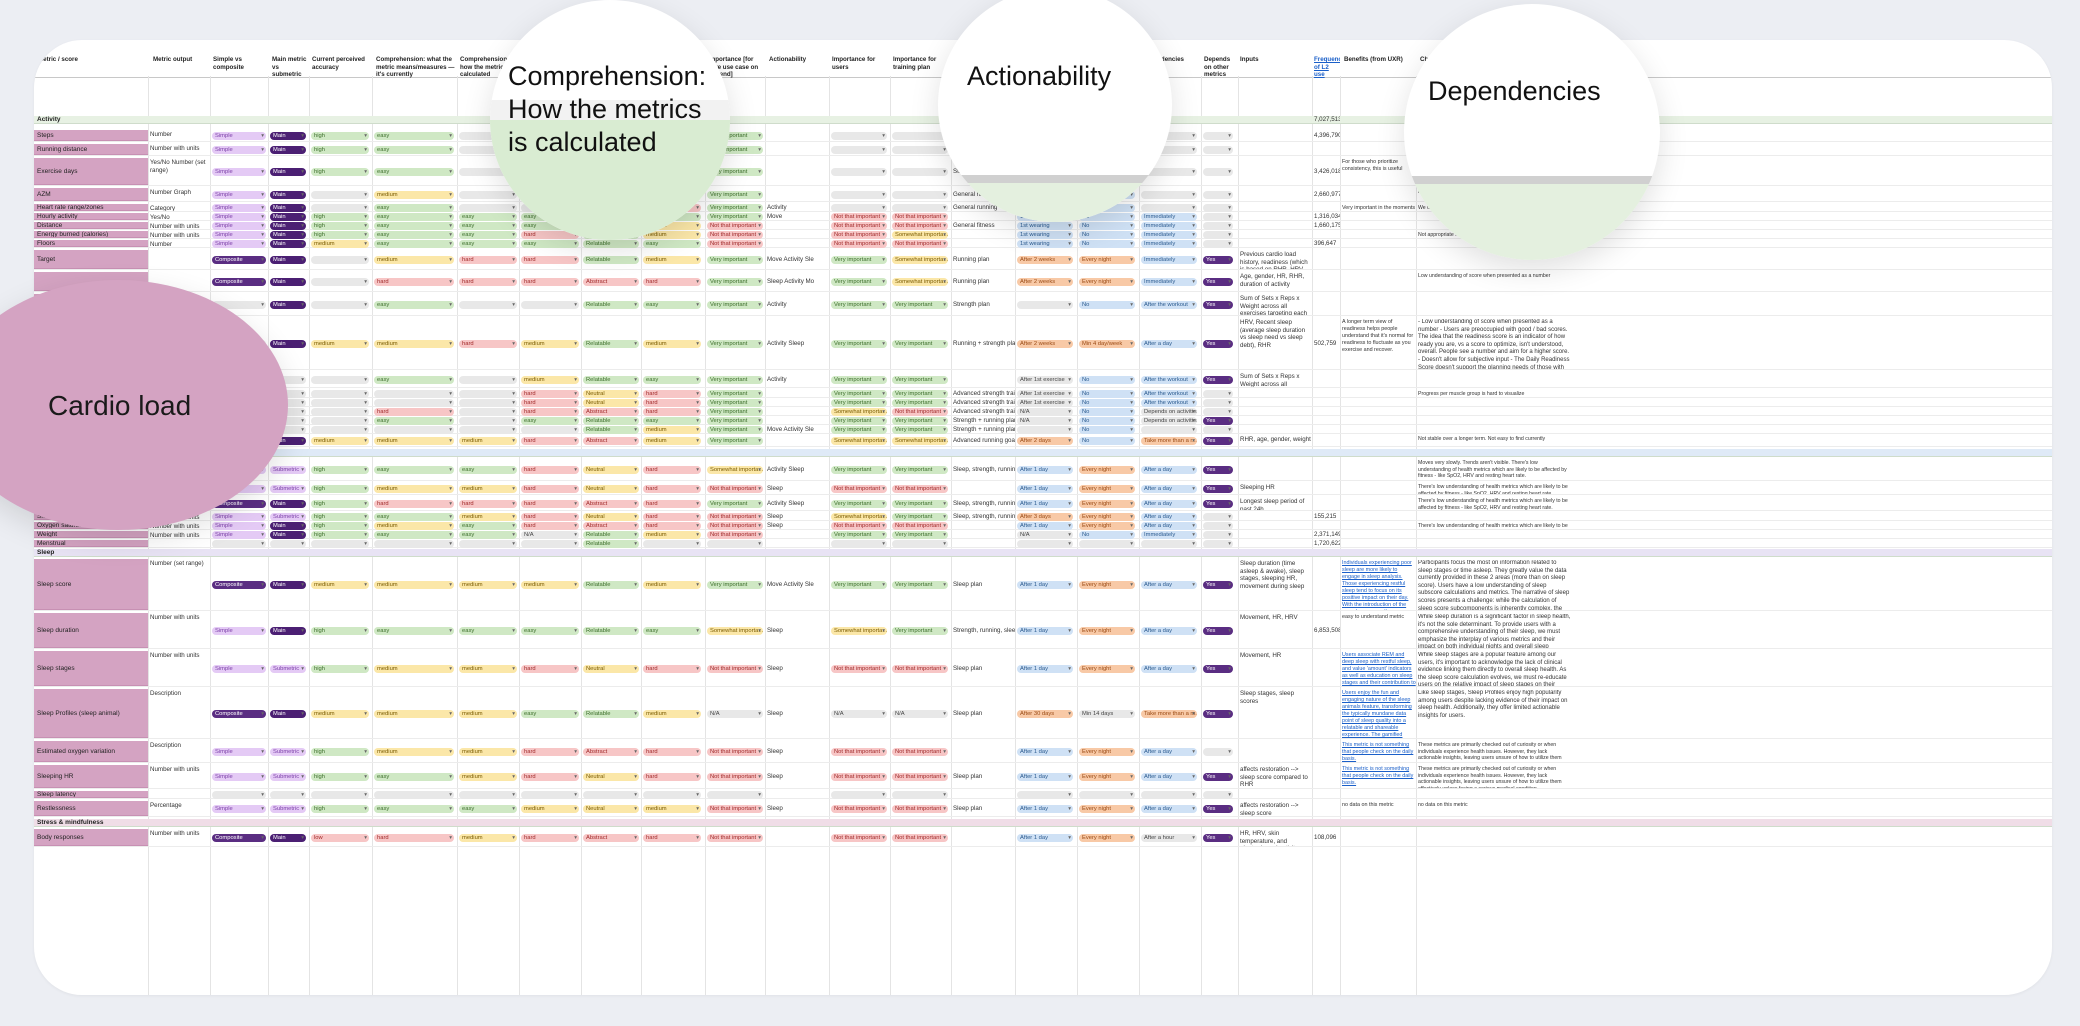 The image size is (2080, 1026). I want to click on metric-name-cell: Energy burned (calories), so click(91, 234).